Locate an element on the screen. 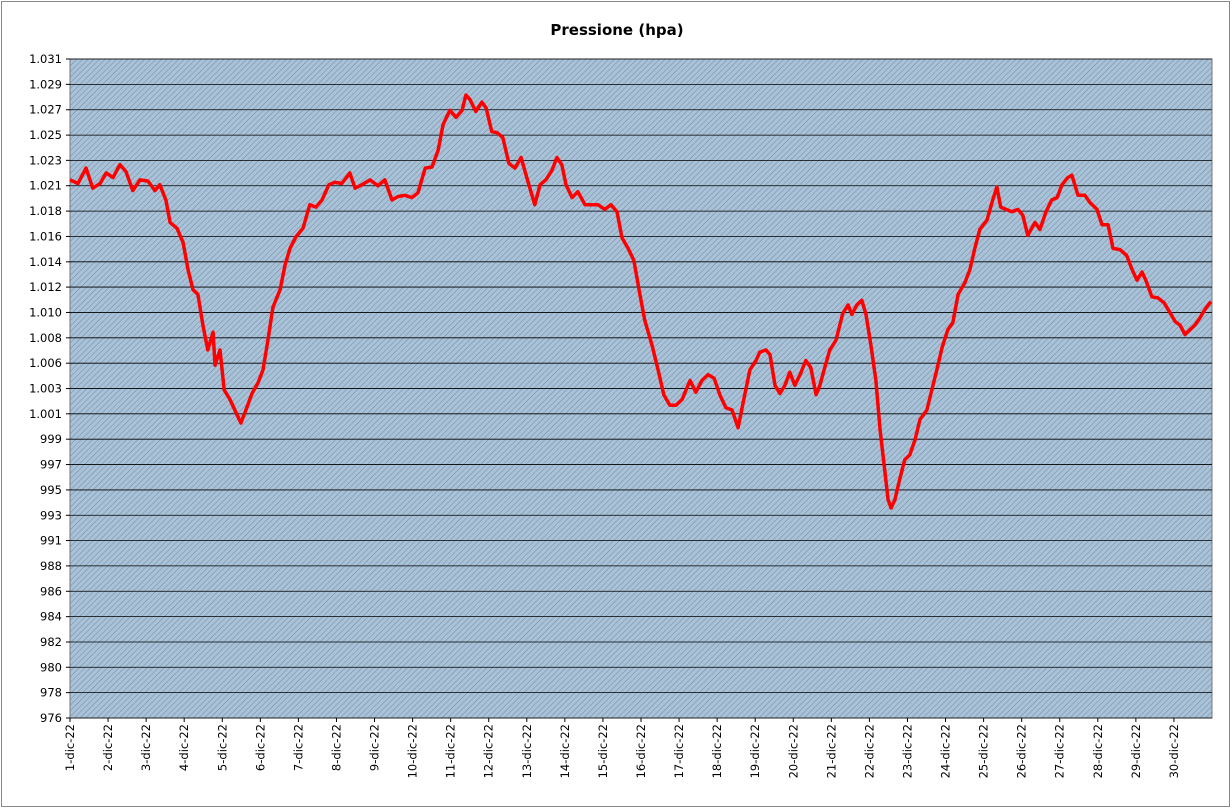 This screenshot has width=1232, height=809. y-tick-label: 1.021 is located at coordinates (45, 186).